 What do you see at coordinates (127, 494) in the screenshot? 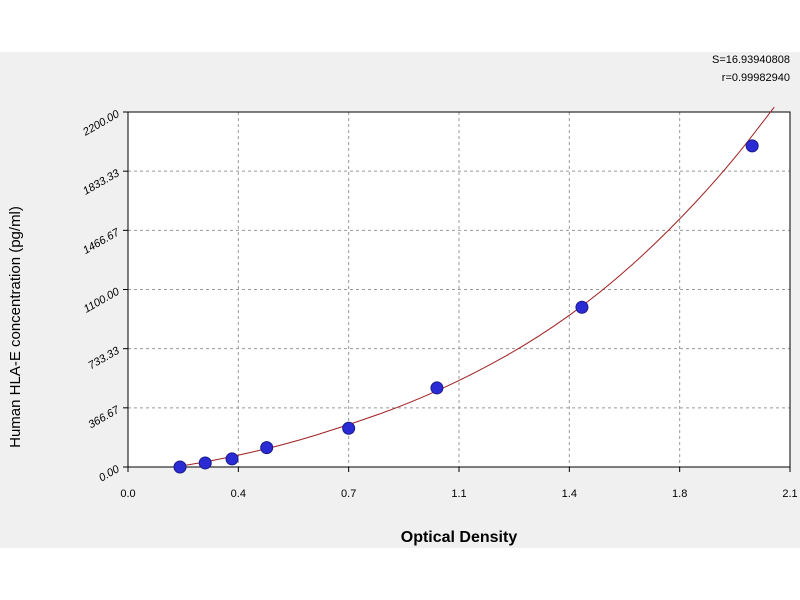
I see `x-tick-label: 0.0` at bounding box center [127, 494].